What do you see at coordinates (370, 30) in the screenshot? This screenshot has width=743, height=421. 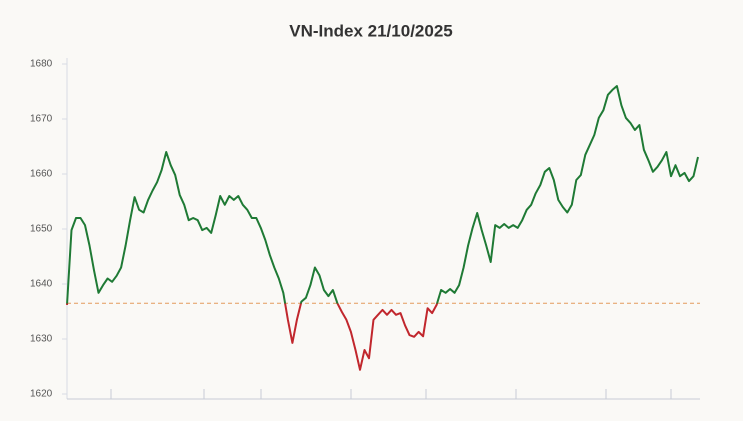 I see `chart-title: VN-Index 21/10/2025` at bounding box center [370, 30].